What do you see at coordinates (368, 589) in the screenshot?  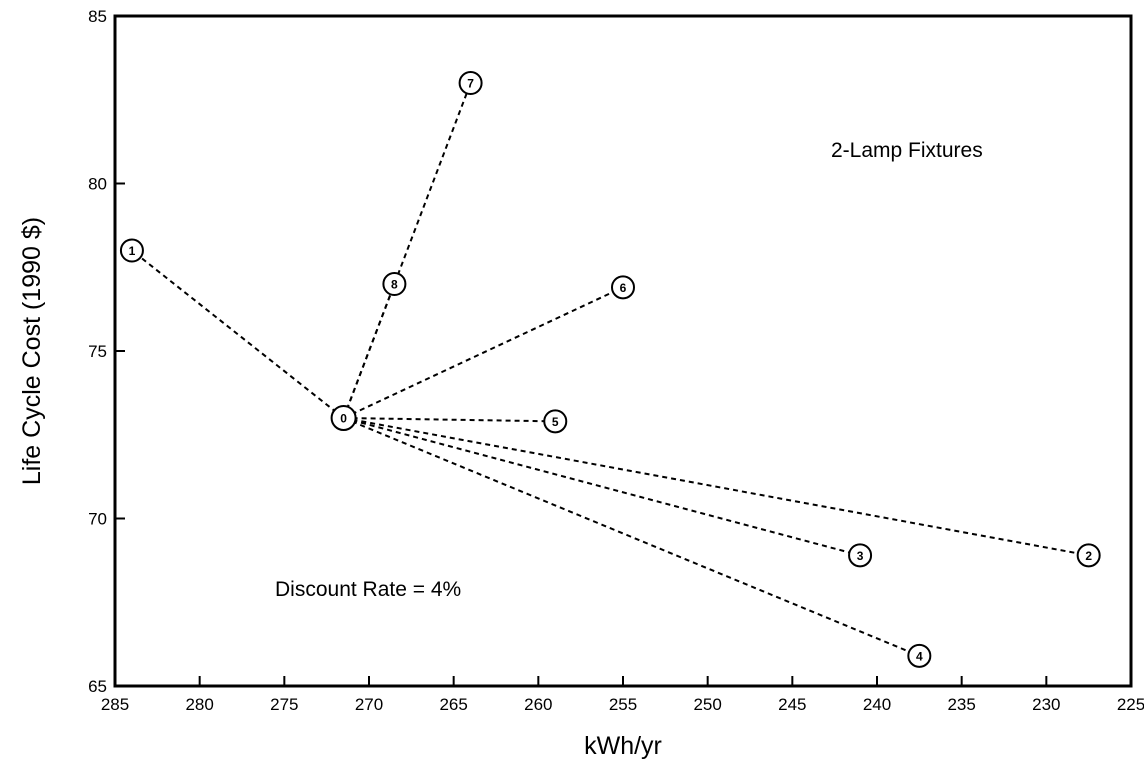 I see `annotation-discount-rate: Discount Rate = 4%` at bounding box center [368, 589].